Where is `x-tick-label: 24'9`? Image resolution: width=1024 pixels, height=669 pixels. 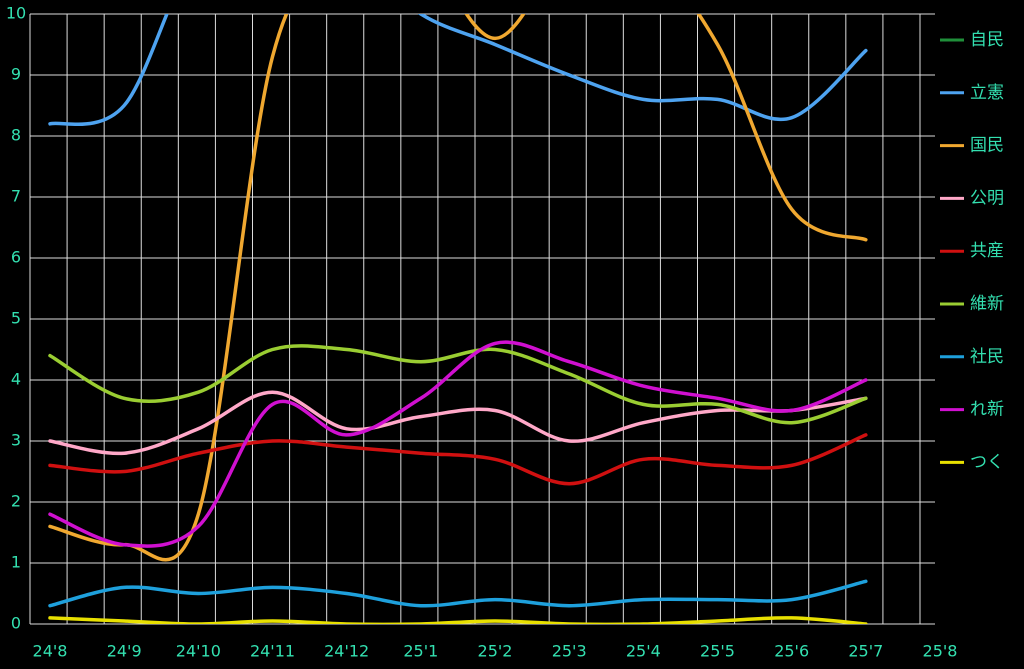 x-tick-label: 24'9 is located at coordinates (124, 651).